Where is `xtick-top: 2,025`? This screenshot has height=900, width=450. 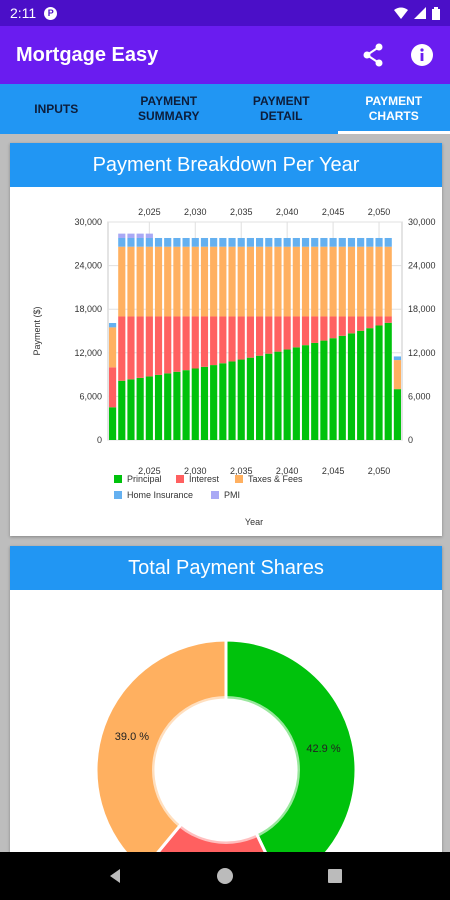 xtick-top: 2,025 is located at coordinates (149, 212).